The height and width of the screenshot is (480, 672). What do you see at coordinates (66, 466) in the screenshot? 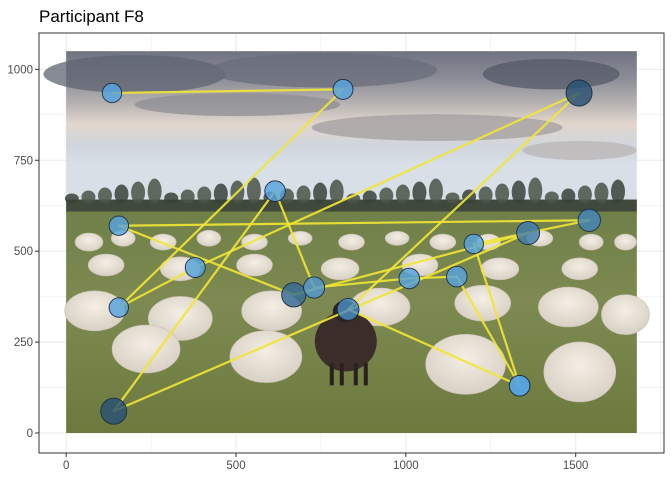
I see `x-tick-label: 0` at bounding box center [66, 466].